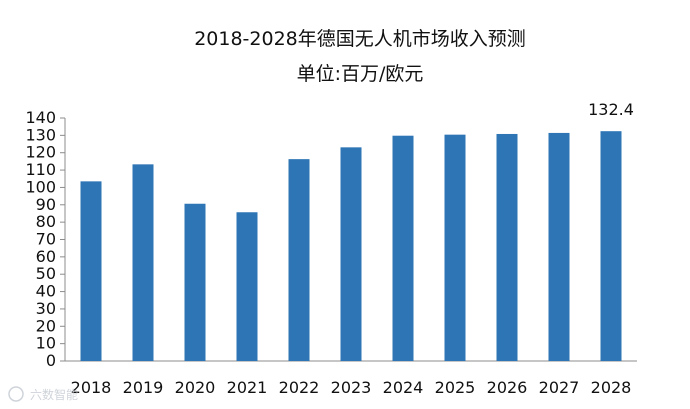 The image size is (690, 409). What do you see at coordinates (40, 186) in the screenshot?
I see `y-tick-label: 100` at bounding box center [40, 186].